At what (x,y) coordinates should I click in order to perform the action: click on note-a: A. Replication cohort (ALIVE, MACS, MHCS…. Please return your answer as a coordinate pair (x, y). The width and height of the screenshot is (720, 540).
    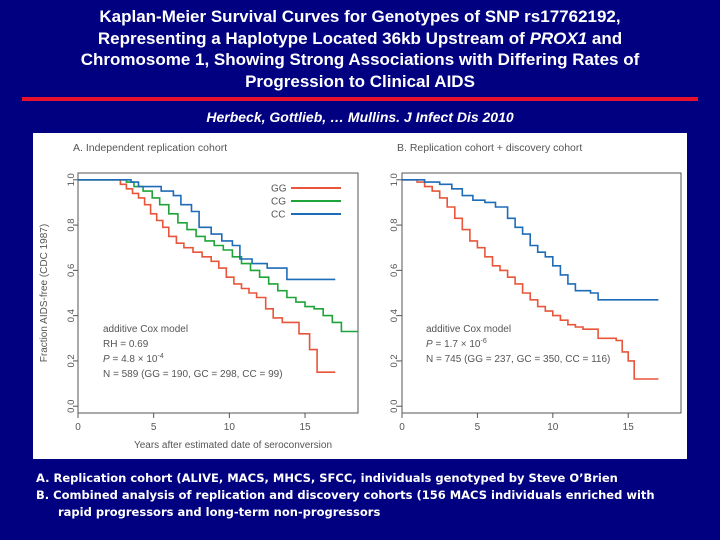
    Looking at the image, I should click on (327, 478).